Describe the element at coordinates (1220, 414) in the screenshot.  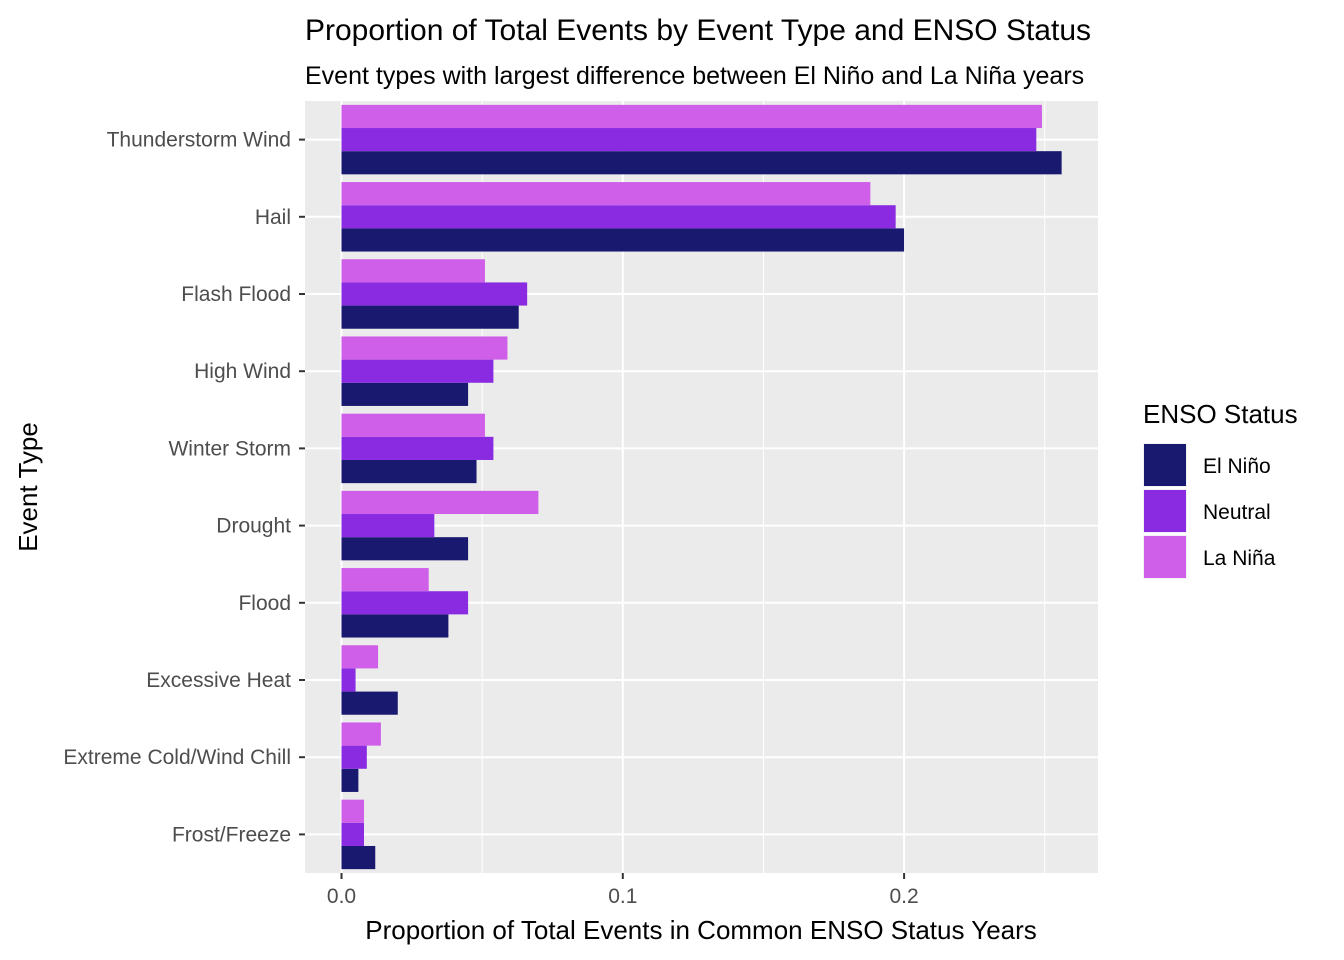
I see `legend-title: ENSO Status` at that location.